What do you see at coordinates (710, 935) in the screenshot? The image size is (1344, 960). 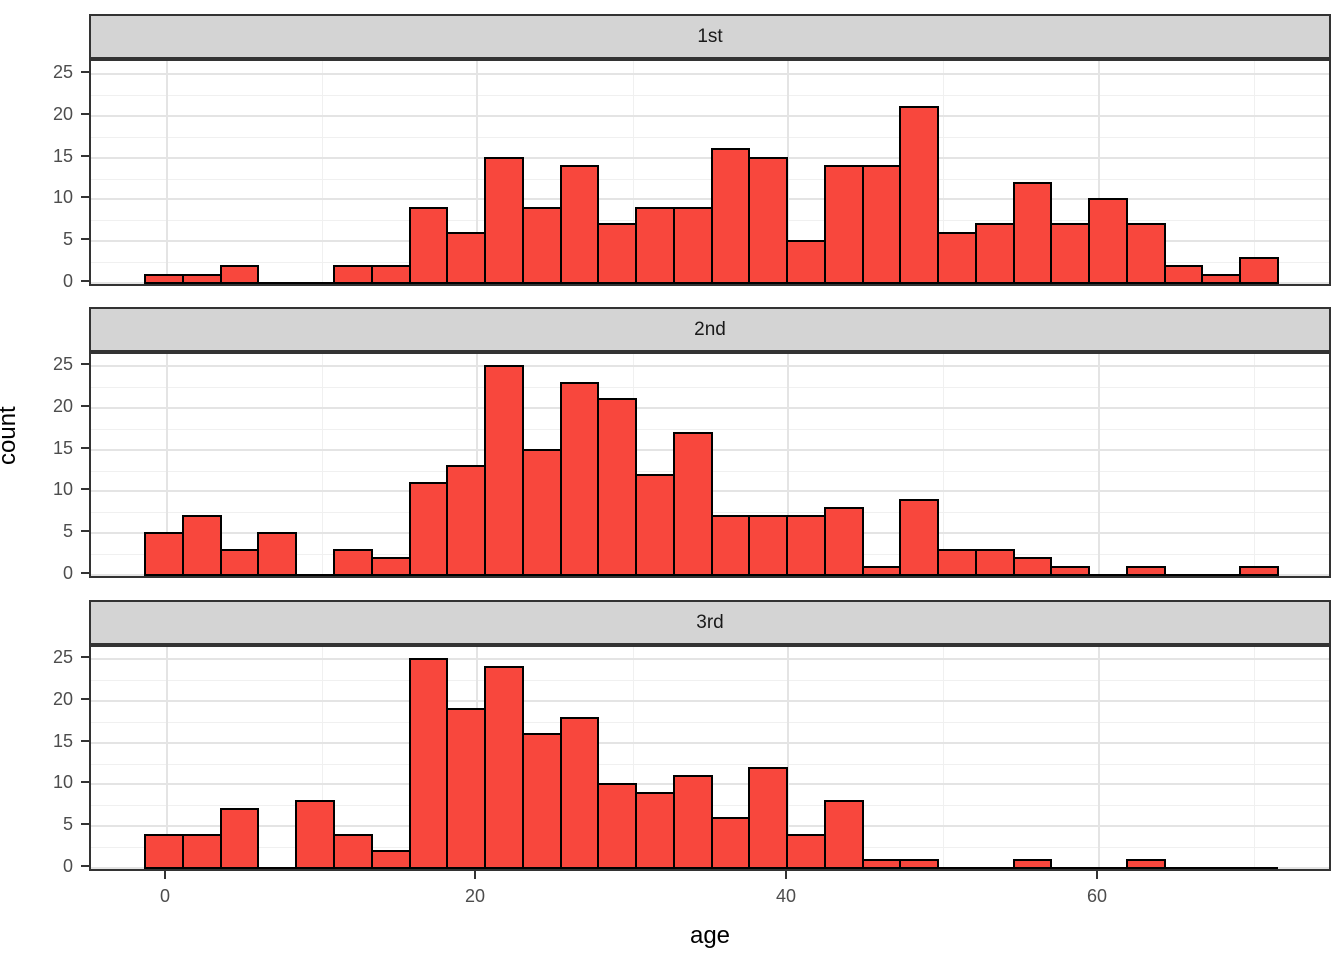 I see `x-axis-title: age` at bounding box center [710, 935].